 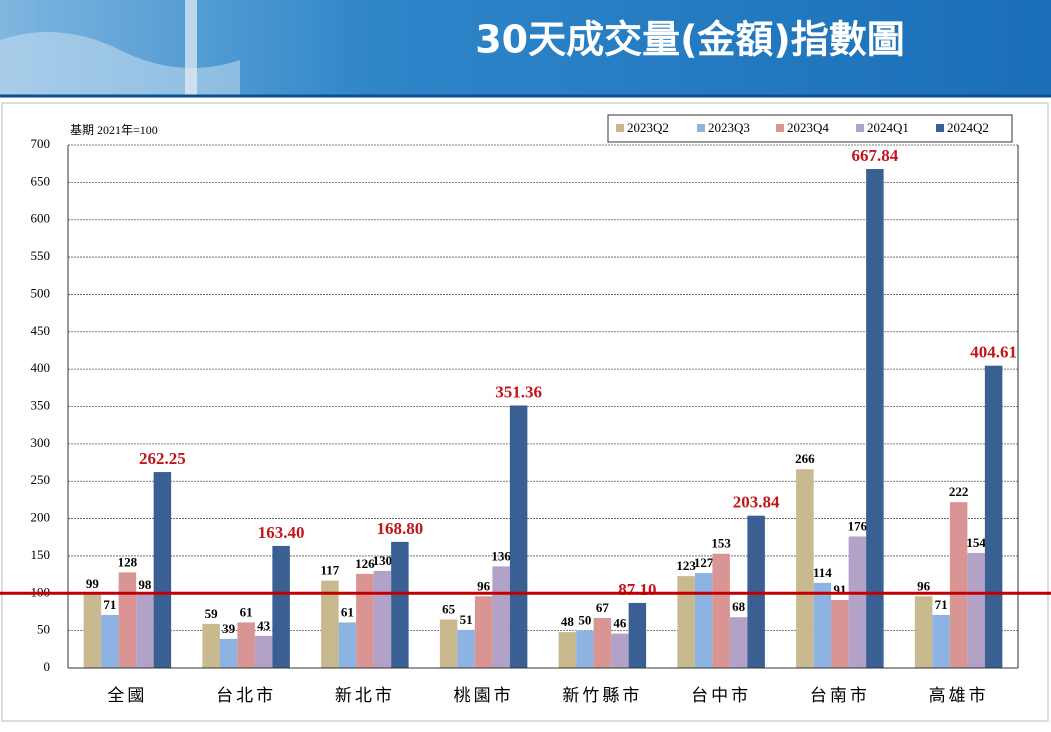 I want to click on x-tick-label: 新竹縣市, so click(x=602, y=695).